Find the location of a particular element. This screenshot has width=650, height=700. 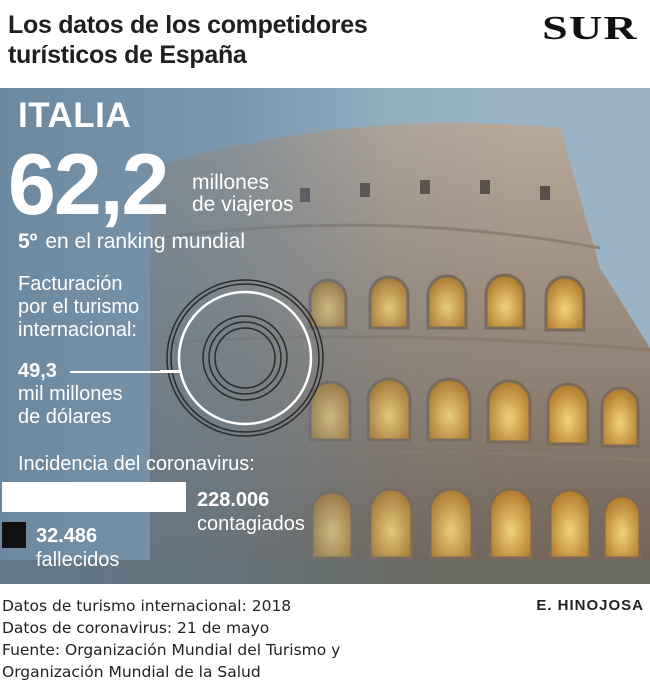

infected-label: contagiados is located at coordinates (251, 524).